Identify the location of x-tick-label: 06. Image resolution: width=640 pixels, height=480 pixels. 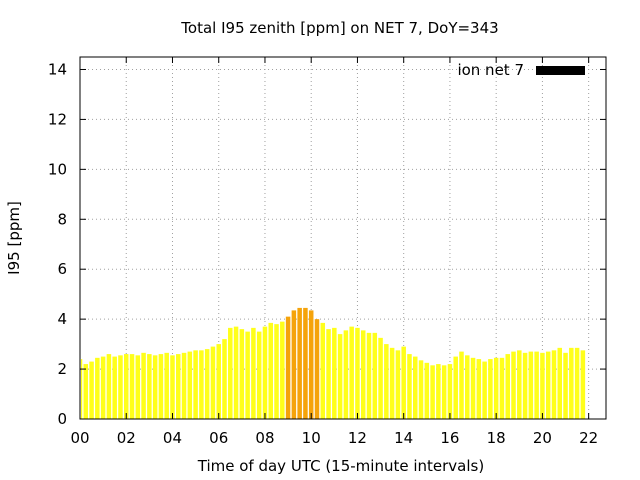
(218, 438).